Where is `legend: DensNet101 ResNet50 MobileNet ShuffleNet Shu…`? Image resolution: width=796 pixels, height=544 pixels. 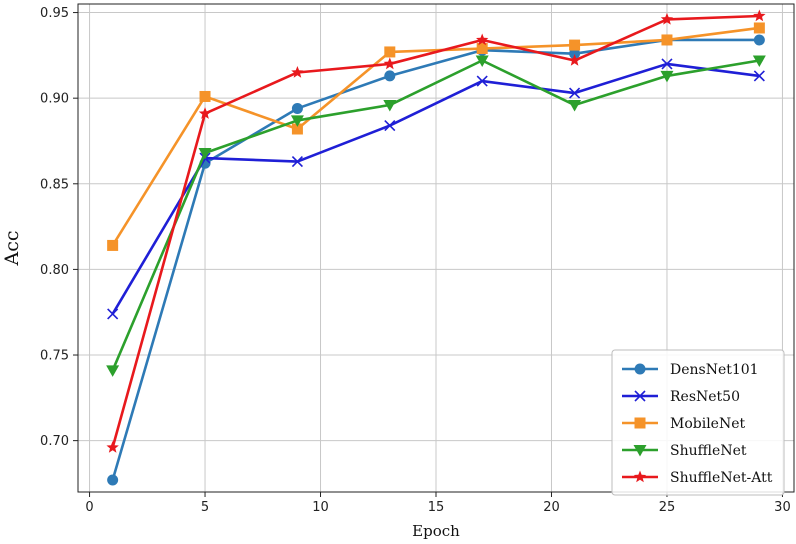 legend: DensNet101 ResNet50 MobileNet ShuffleNet Shu… is located at coordinates (698, 422).